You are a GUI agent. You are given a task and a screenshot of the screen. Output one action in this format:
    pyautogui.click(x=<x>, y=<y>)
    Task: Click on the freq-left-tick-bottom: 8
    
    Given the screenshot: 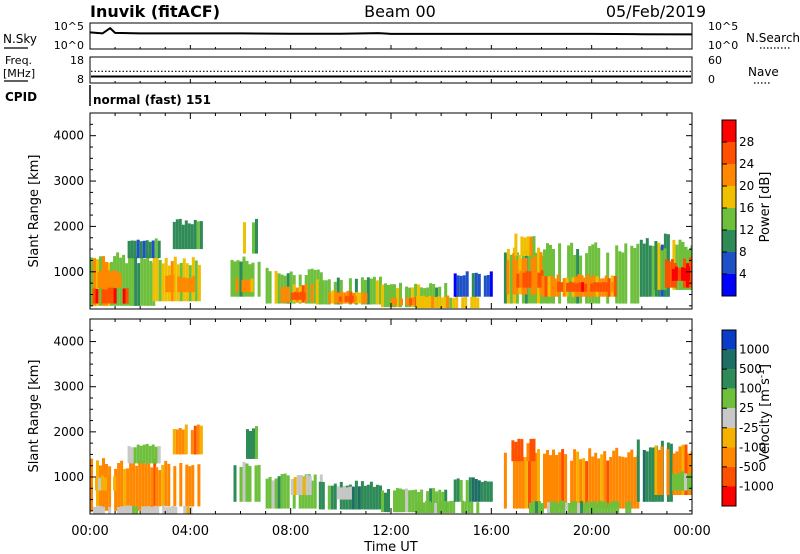 What is the action you would take?
    pyautogui.click(x=80, y=79)
    